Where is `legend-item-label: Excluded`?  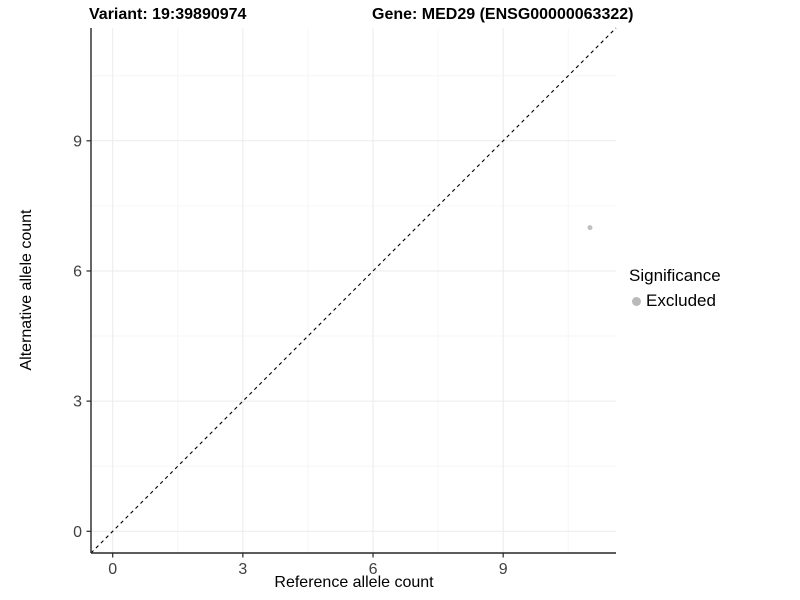 legend-item-label: Excluded is located at coordinates (681, 300).